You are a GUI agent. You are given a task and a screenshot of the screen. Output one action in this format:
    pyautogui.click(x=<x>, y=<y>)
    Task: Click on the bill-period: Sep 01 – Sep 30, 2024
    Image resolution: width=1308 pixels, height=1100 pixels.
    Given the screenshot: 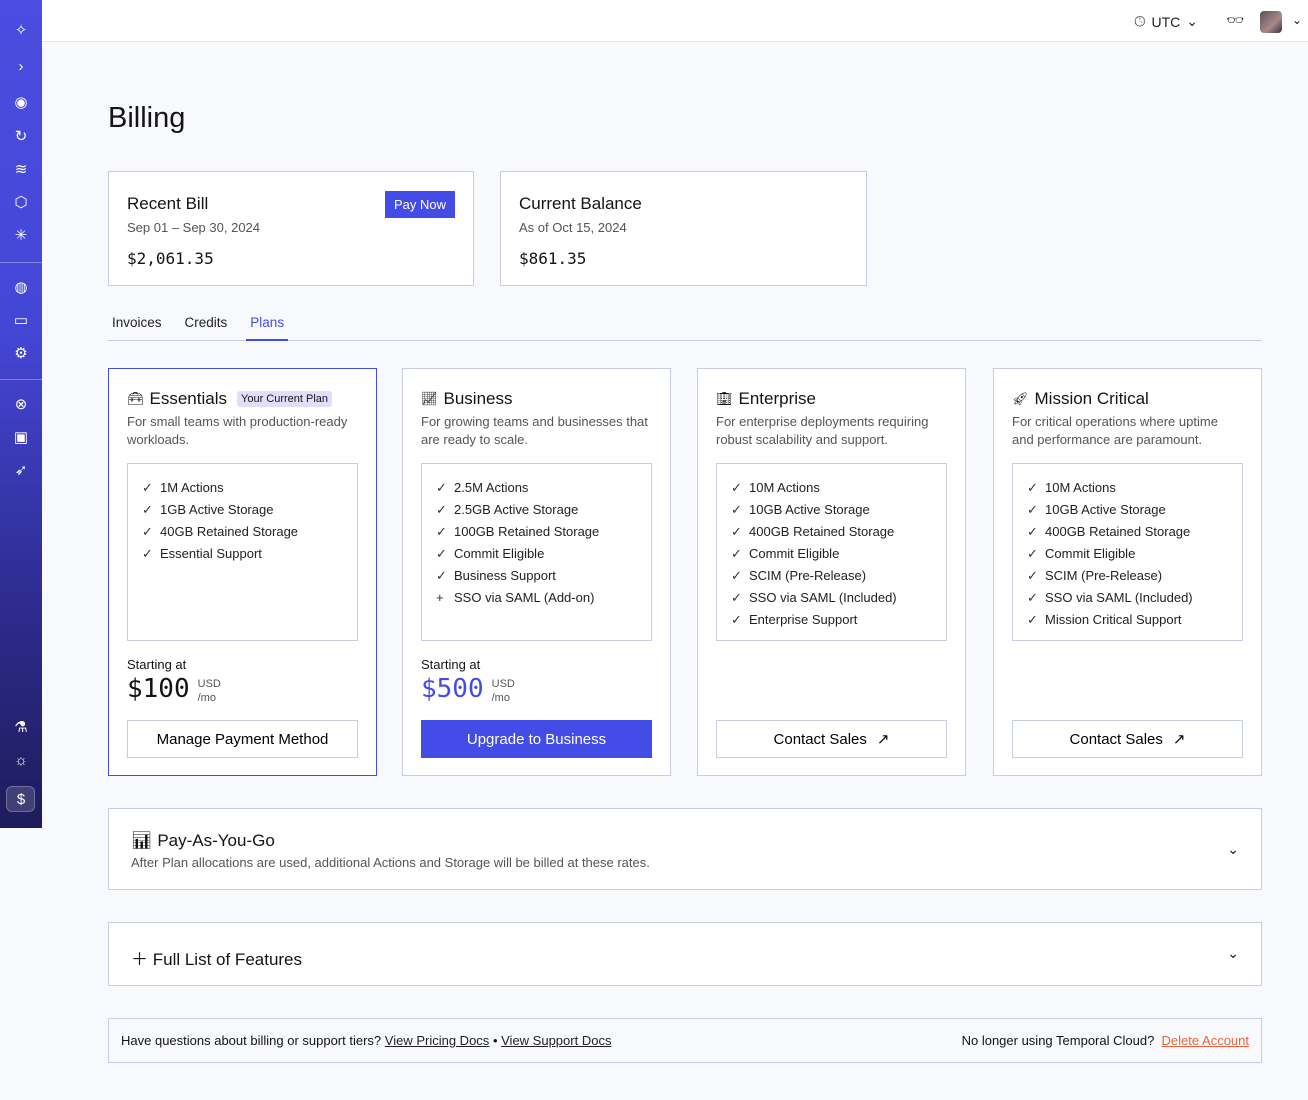 What is the action you would take?
    pyautogui.click(x=194, y=227)
    